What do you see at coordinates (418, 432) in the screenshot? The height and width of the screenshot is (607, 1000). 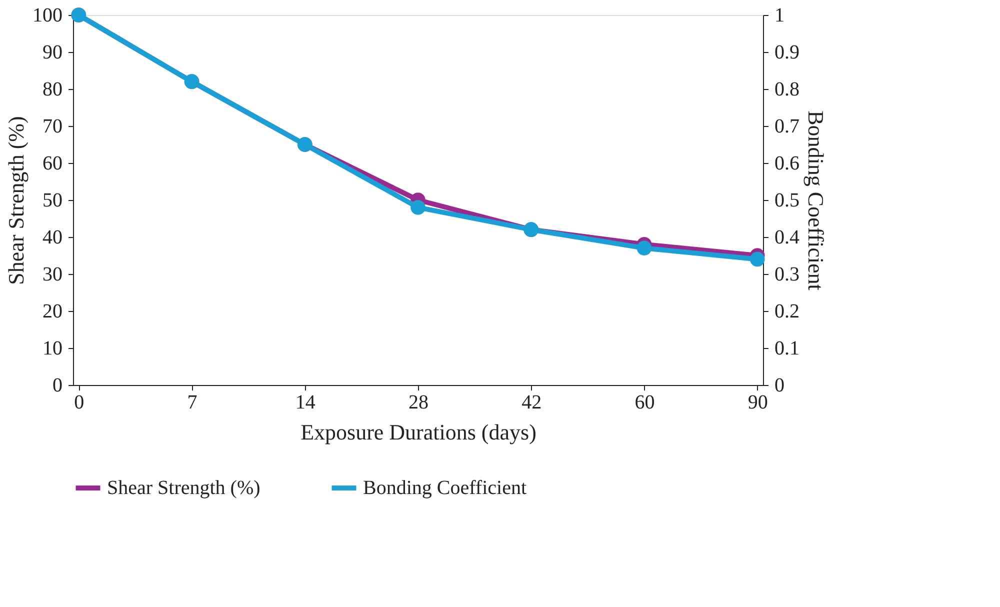 I see `x-axis-title: Exposure Durations (days)` at bounding box center [418, 432].